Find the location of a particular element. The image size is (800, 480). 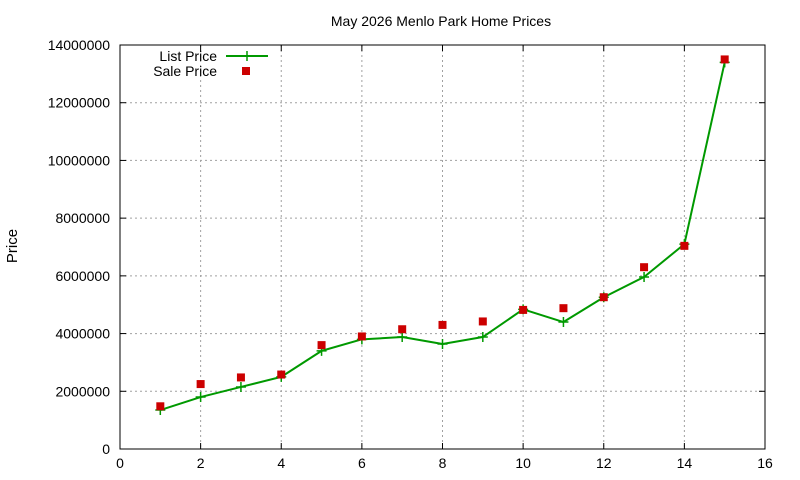

y-tick-label: 0 is located at coordinates (106, 449).